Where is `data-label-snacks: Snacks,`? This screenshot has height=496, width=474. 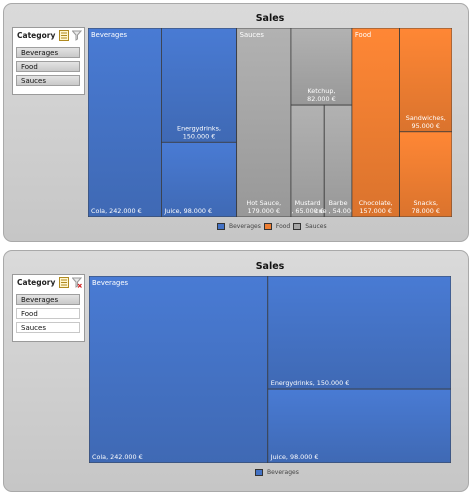
data-label-snacks: Snacks, is located at coordinates (425, 203).